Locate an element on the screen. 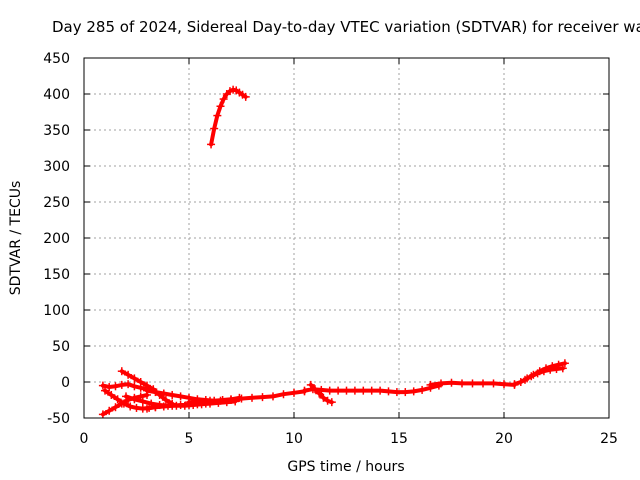  x-tick-label: 5 is located at coordinates (189, 439).